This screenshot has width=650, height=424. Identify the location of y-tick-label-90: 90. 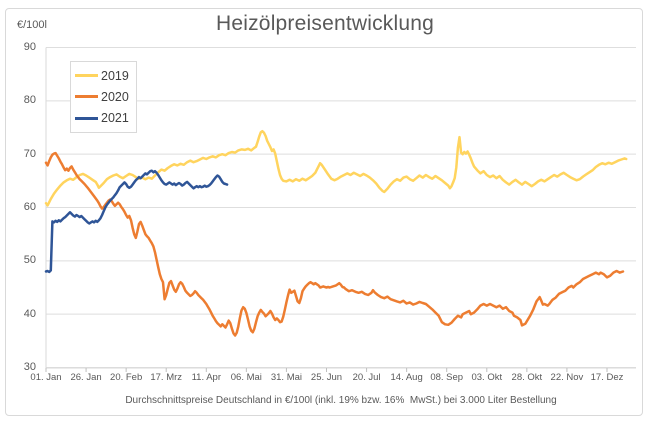
(29, 47).